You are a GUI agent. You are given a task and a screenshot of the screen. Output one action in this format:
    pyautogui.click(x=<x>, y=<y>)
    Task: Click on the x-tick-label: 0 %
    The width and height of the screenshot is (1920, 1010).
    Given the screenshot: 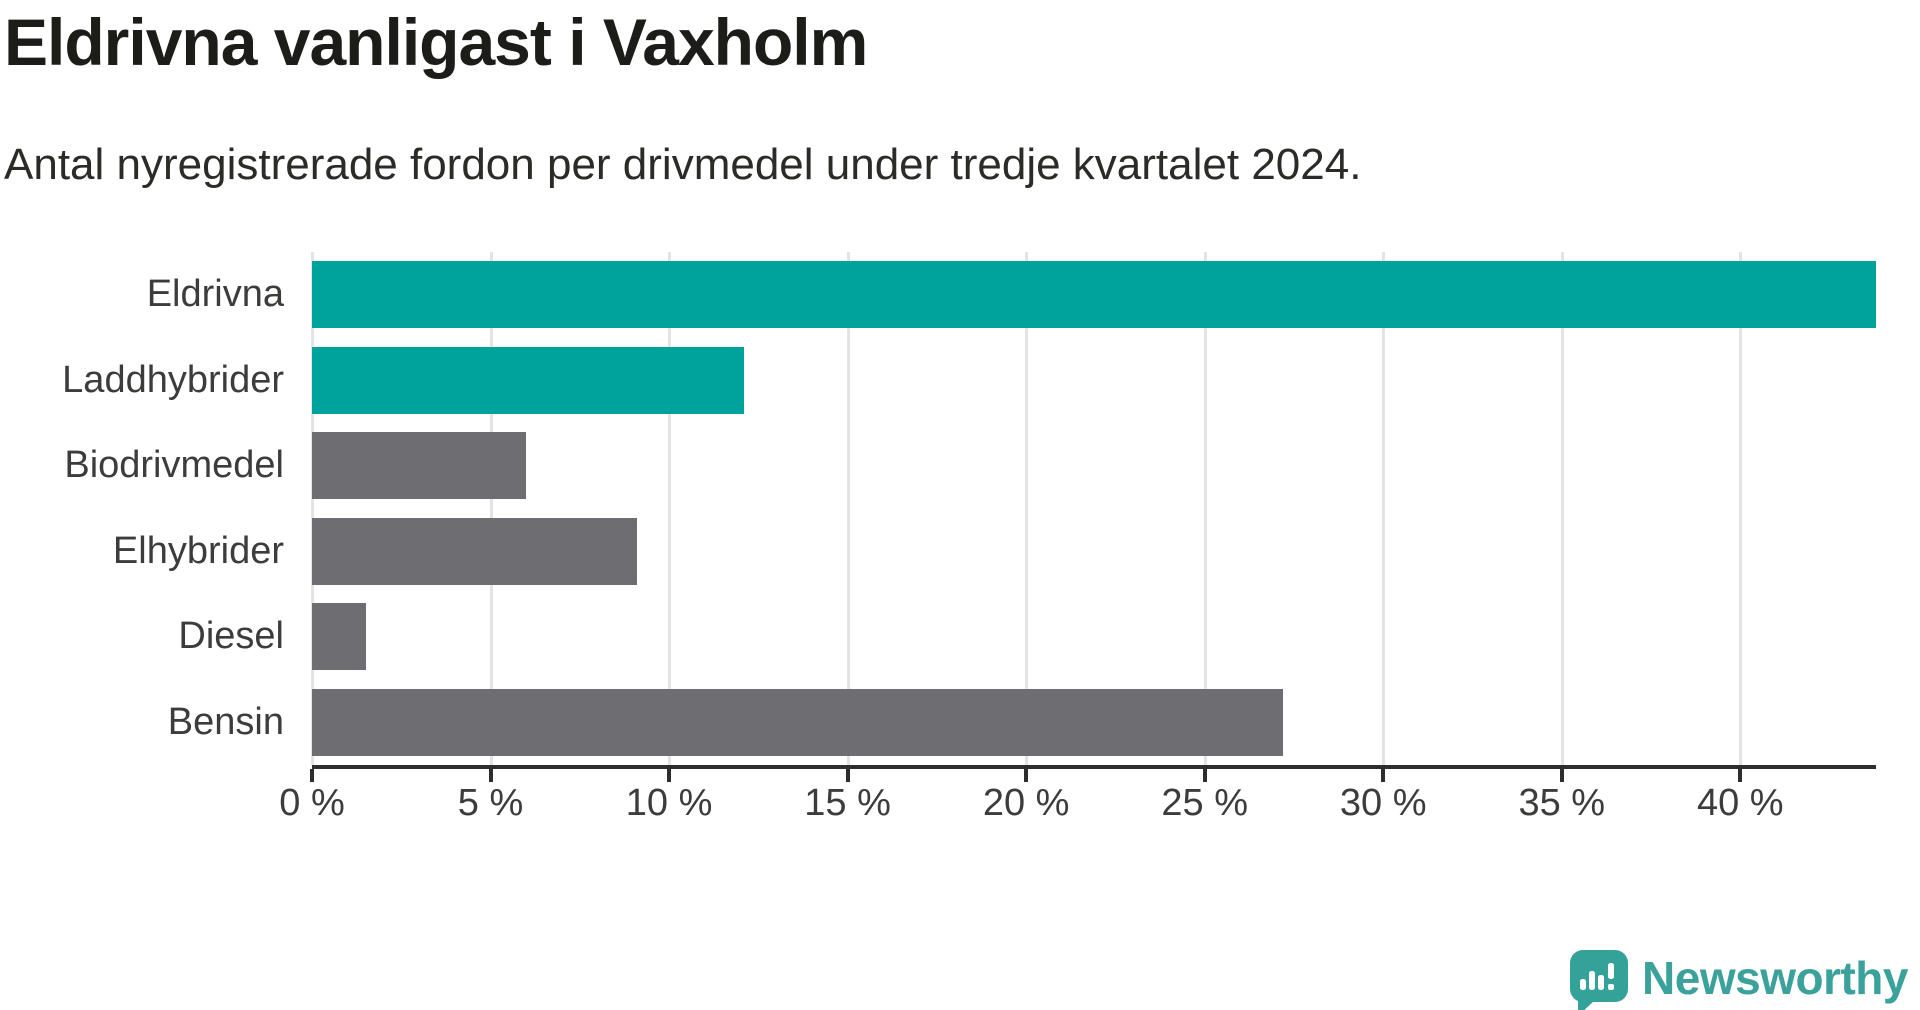 What is the action you would take?
    pyautogui.click(x=312, y=803)
    